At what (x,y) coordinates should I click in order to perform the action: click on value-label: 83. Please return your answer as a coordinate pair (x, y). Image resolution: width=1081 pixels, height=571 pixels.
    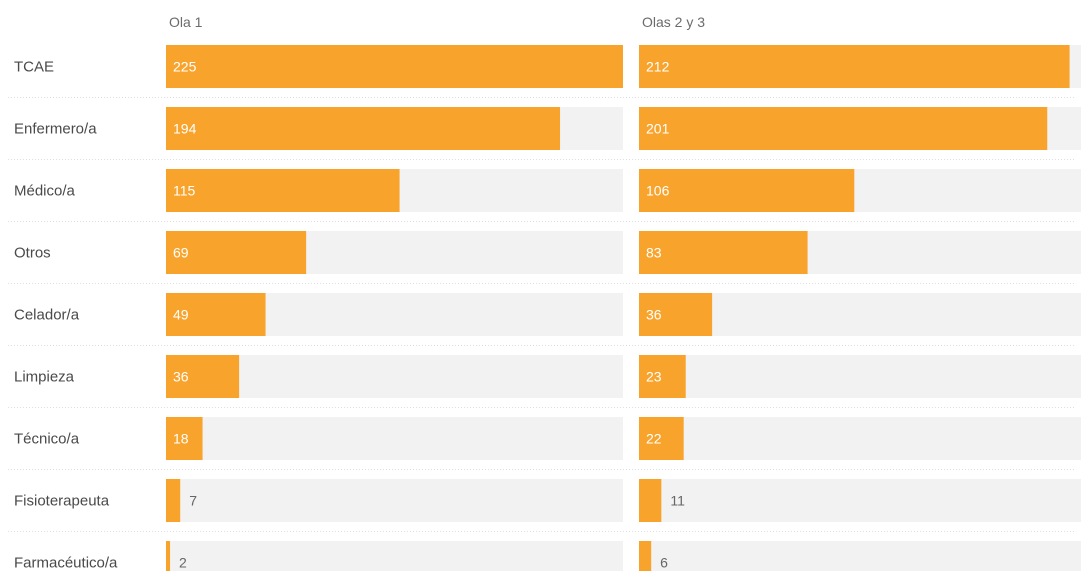
    Looking at the image, I should click on (654, 253).